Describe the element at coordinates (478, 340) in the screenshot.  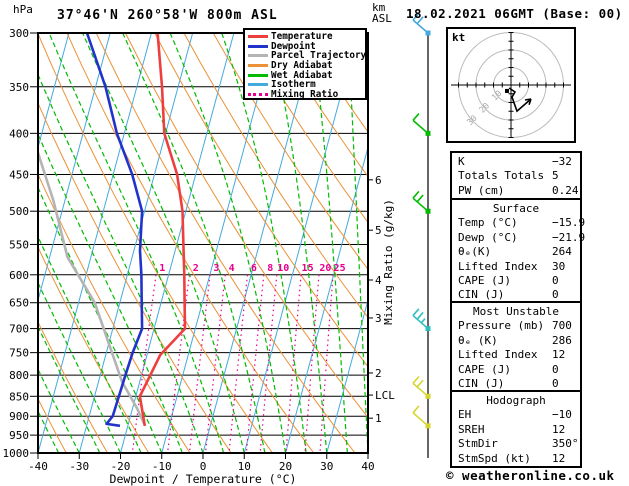
I see `index-label: θₑ (K)` at that location.